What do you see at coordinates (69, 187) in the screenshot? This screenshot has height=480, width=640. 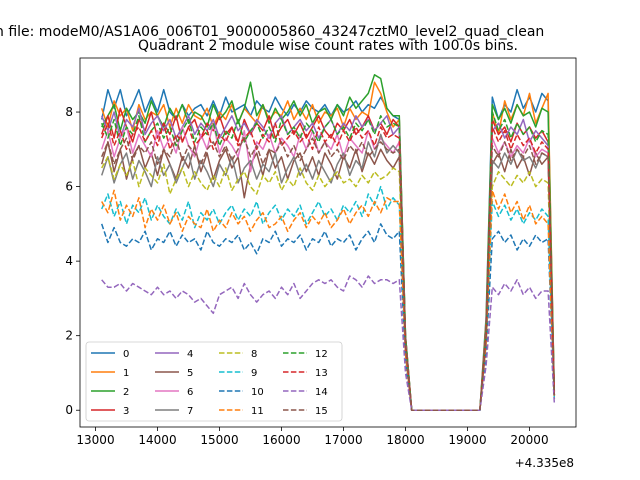 I see `y-tick-label: 6` at bounding box center [69, 187].